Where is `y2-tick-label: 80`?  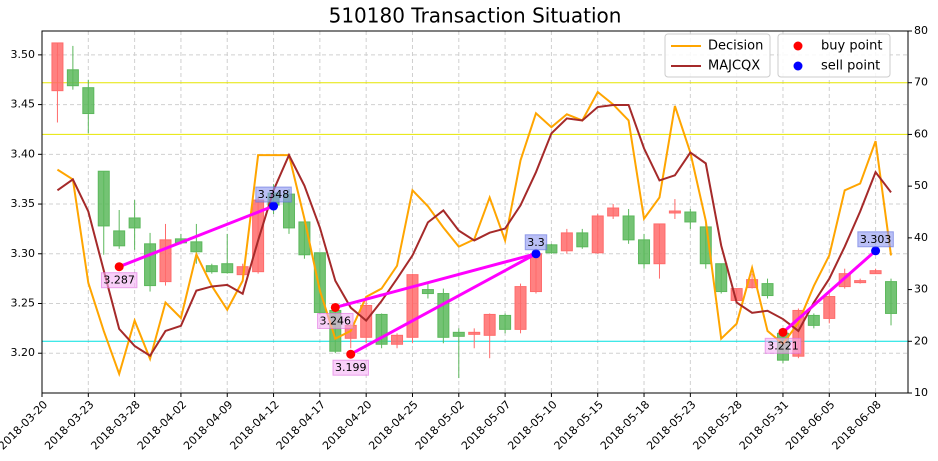 y2-tick-label: 80 is located at coordinates (921, 30).